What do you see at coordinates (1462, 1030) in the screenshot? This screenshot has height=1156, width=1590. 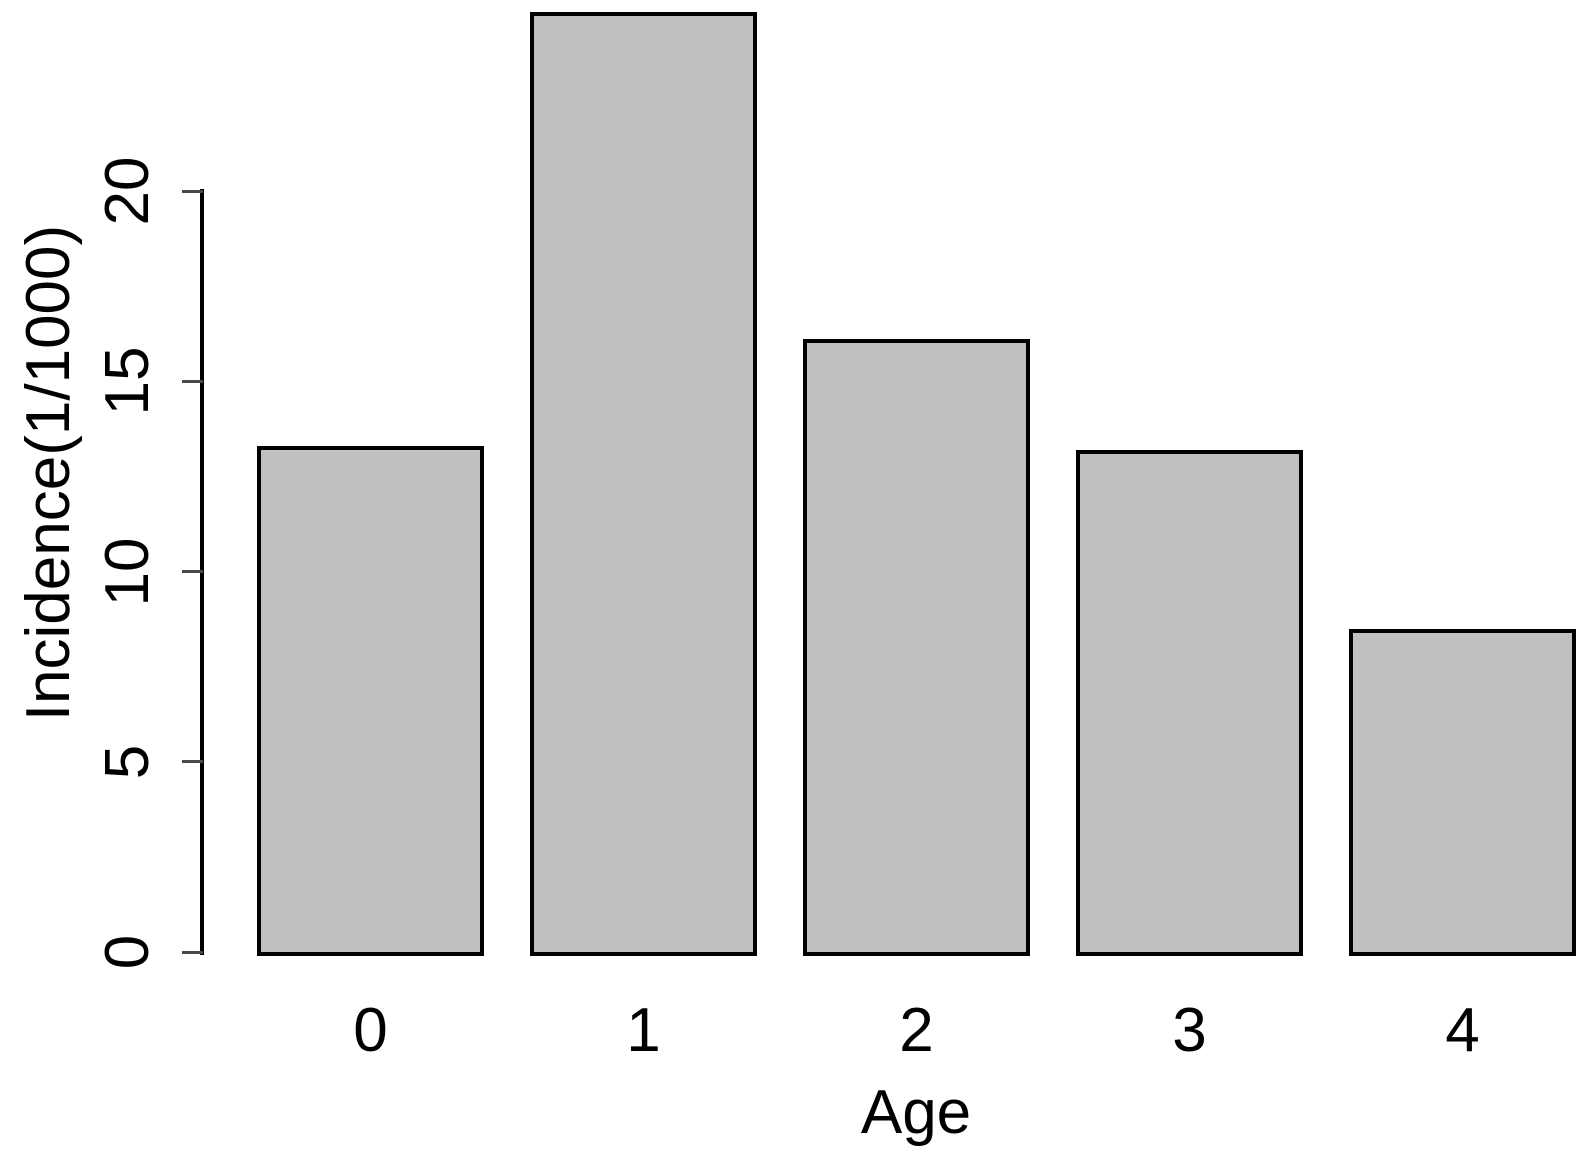 I see `x-tick-label-4: 4` at bounding box center [1462, 1030].